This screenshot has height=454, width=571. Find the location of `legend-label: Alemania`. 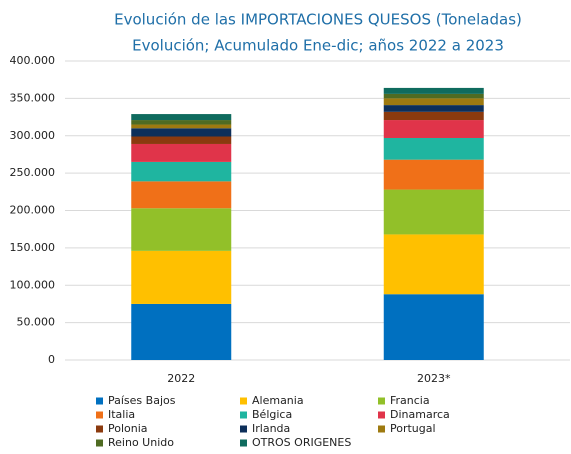

legend-label: Alemania is located at coordinates (278, 400).